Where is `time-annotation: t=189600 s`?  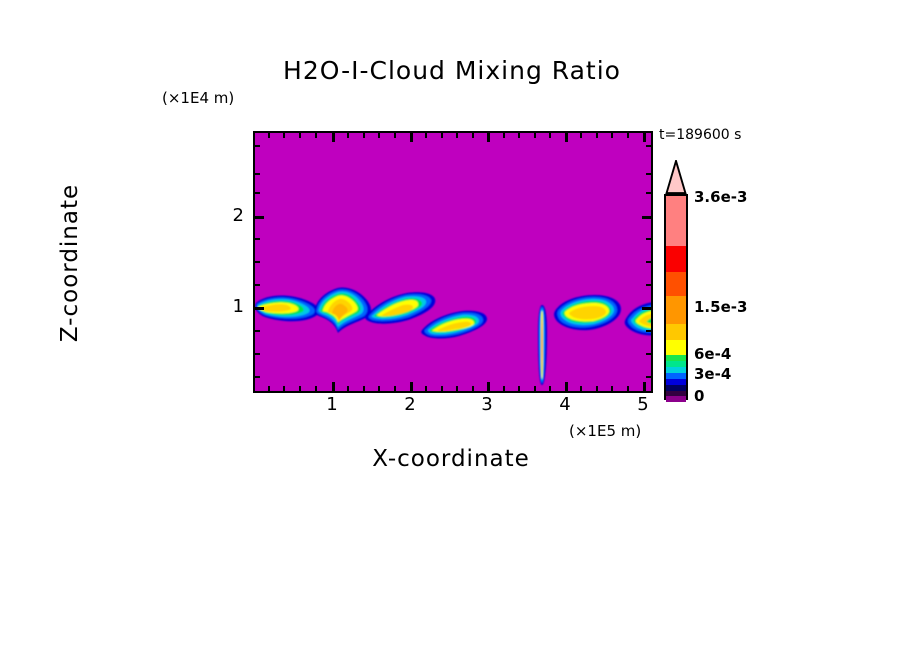
time-annotation: t=189600 s is located at coordinates (700, 135).